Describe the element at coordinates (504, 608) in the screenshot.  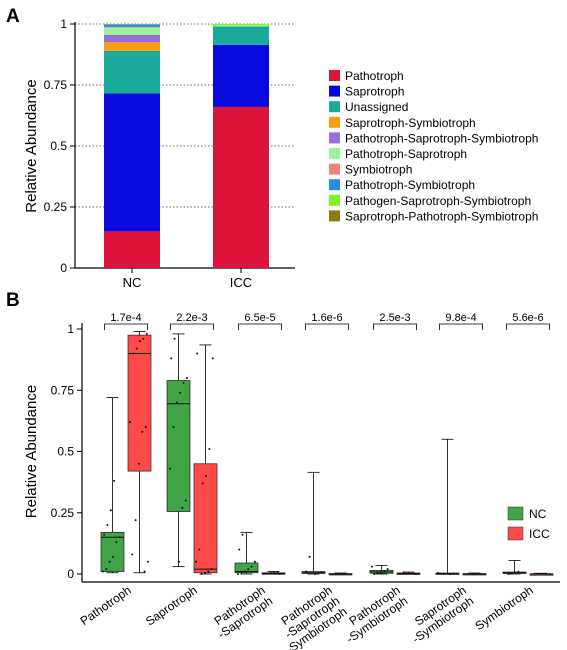
I see `x-tick-label: Symbiotroph` at that location.